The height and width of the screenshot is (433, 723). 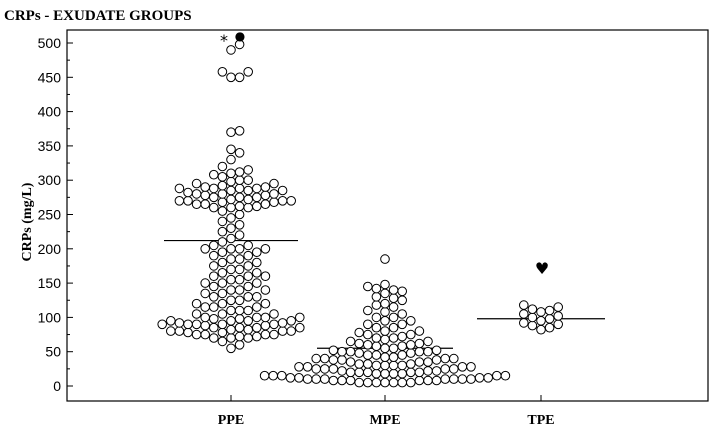 I want to click on y-tick-label: 0, so click(x=57, y=386).